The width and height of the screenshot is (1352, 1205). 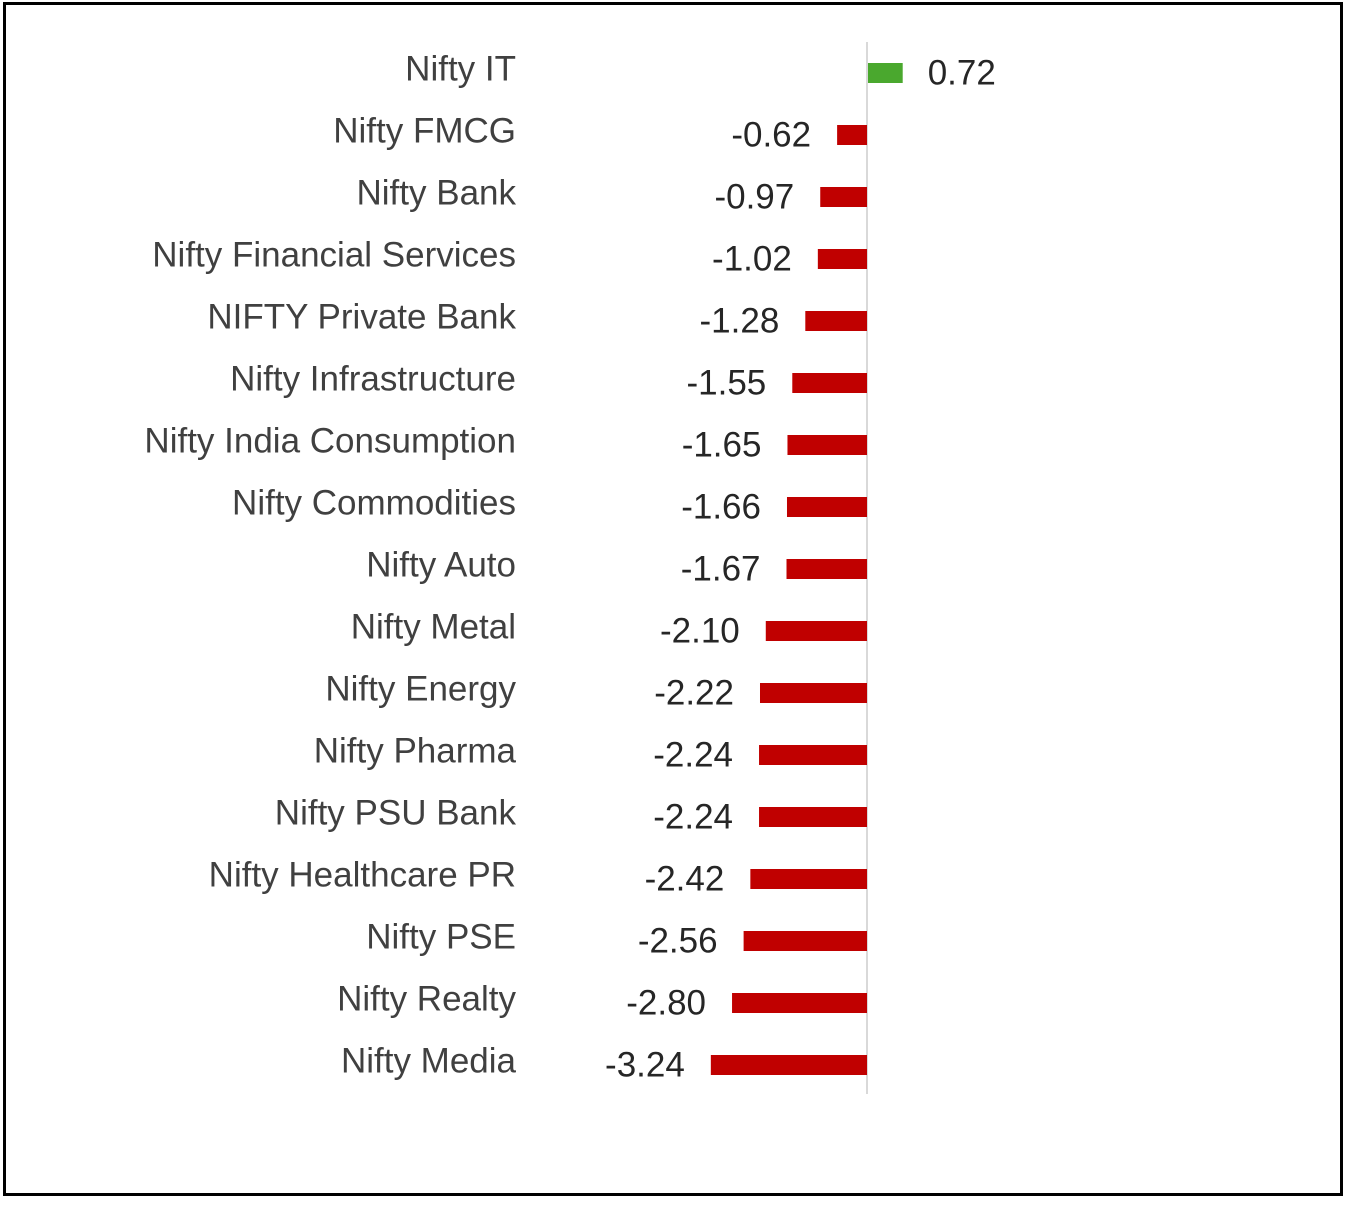 I want to click on category-label: Nifty Pharma, so click(x=415, y=750).